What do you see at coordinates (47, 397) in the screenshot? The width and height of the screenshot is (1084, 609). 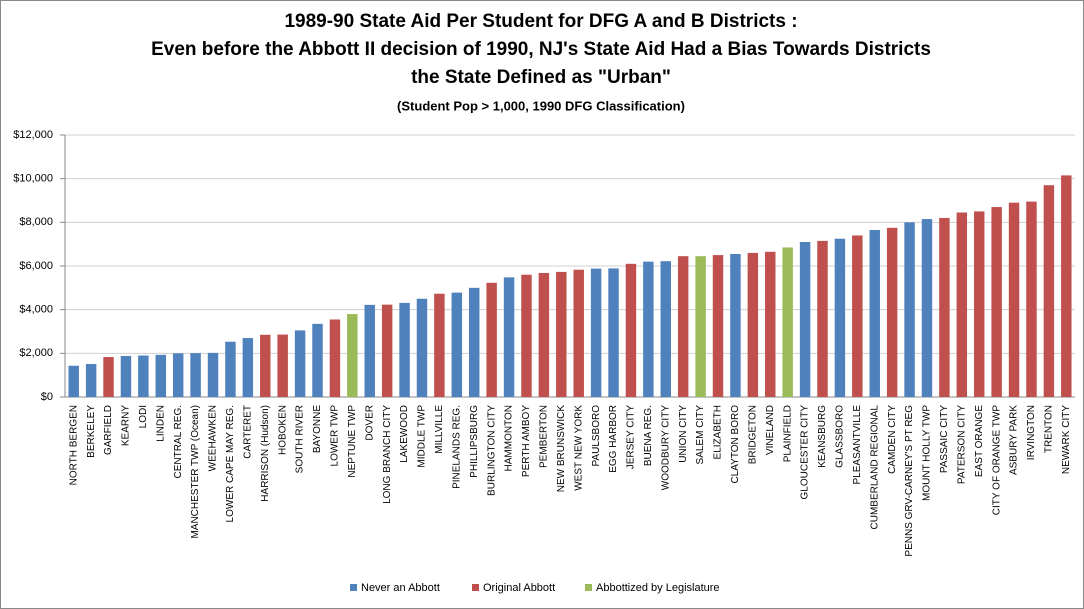 I see `y-tick-label: $0` at bounding box center [47, 397].